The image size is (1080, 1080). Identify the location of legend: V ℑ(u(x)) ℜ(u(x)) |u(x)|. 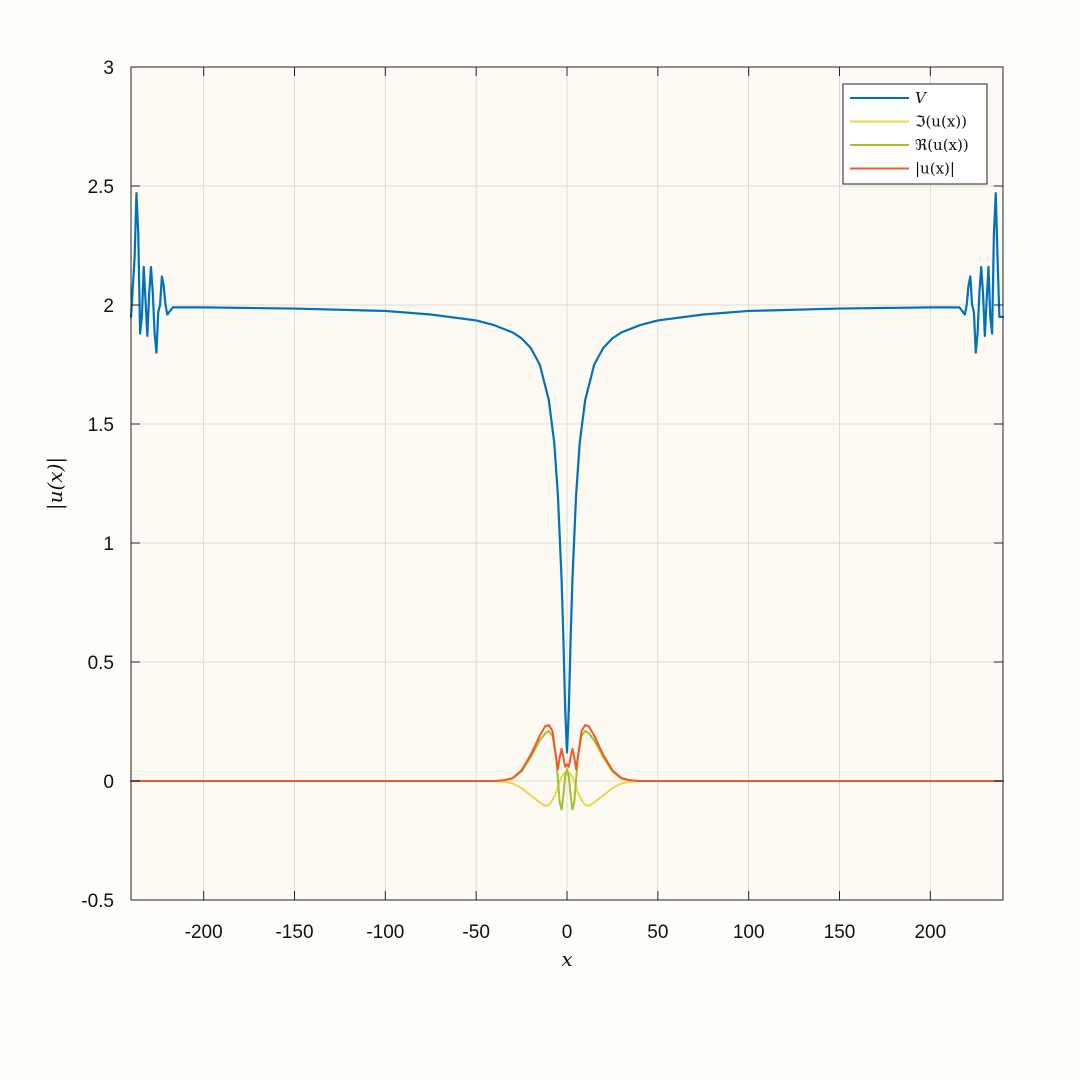
(915, 134).